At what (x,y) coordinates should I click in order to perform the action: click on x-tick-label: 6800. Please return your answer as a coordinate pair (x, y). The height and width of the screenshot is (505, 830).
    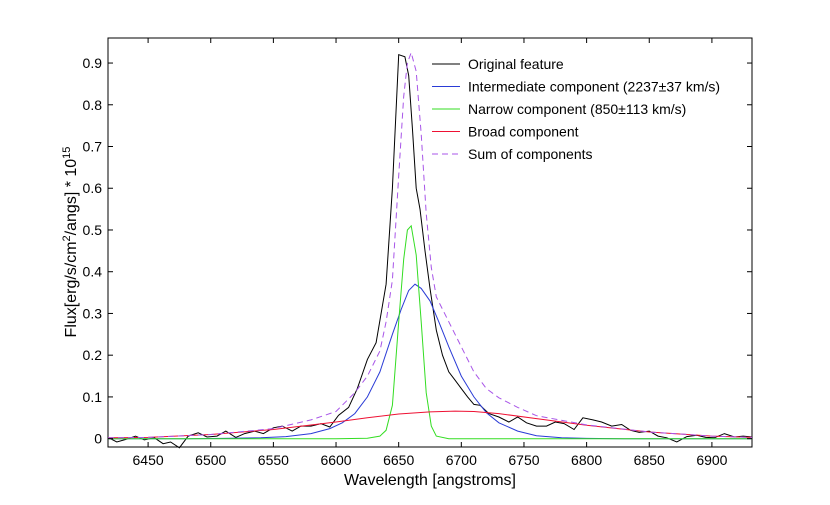
    Looking at the image, I should click on (586, 460).